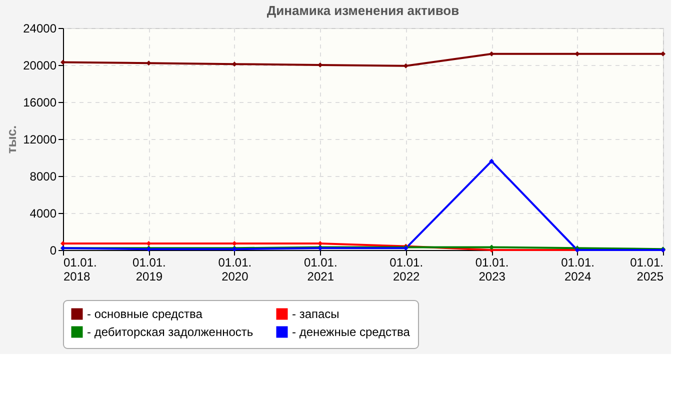  I want to click on chart-title: Динамика изменения активов, so click(363, 10).